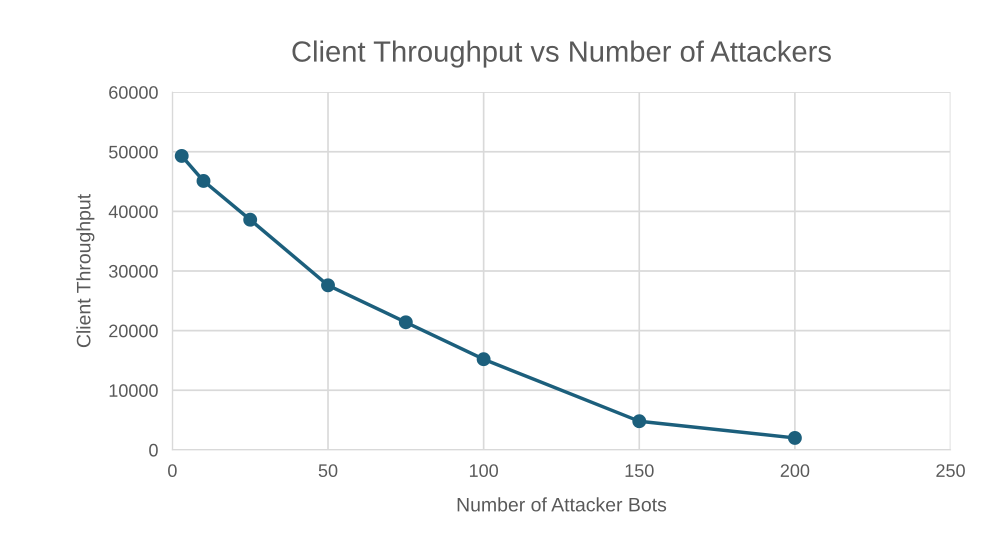 The width and height of the screenshot is (985, 542). Describe the element at coordinates (562, 504) in the screenshot. I see `x-axis-title: Number of Attacker Bots` at that location.